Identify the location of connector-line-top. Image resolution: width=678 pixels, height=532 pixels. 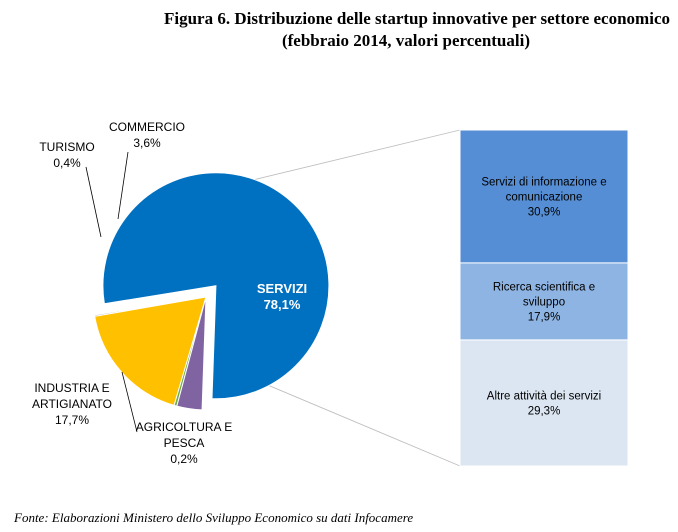
(357, 155).